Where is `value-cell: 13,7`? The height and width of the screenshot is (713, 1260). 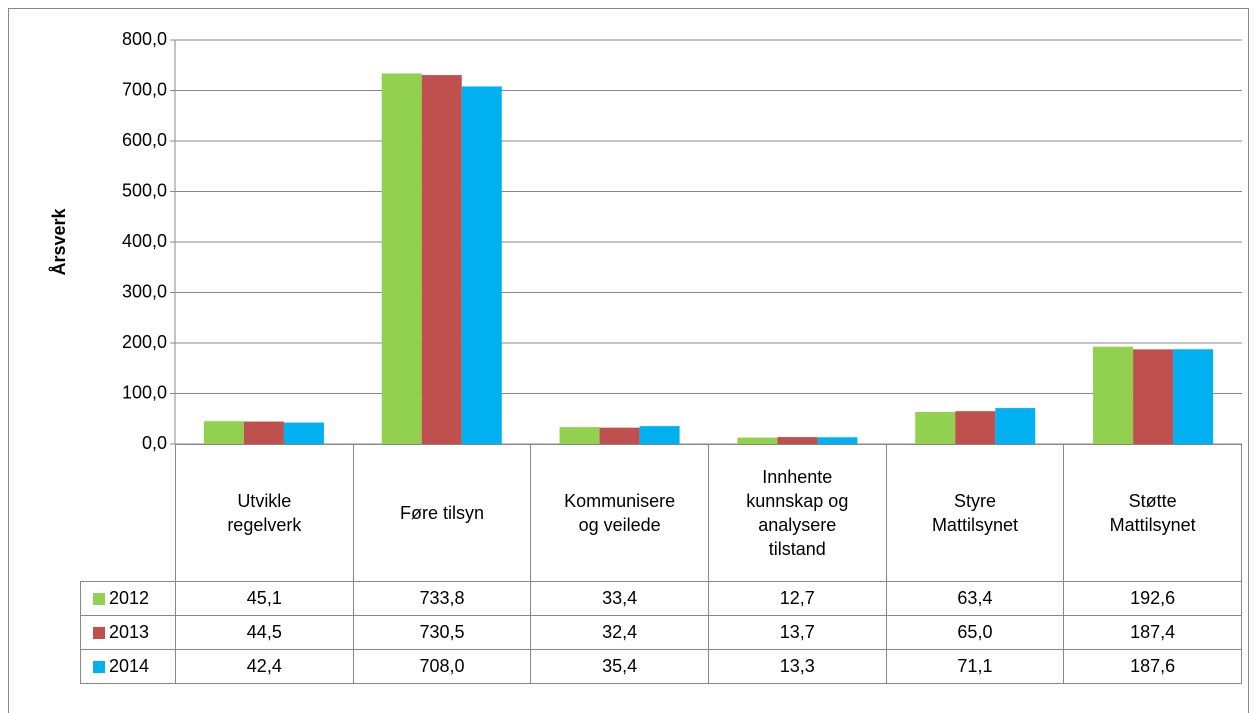 value-cell: 13,7 is located at coordinates (797, 632).